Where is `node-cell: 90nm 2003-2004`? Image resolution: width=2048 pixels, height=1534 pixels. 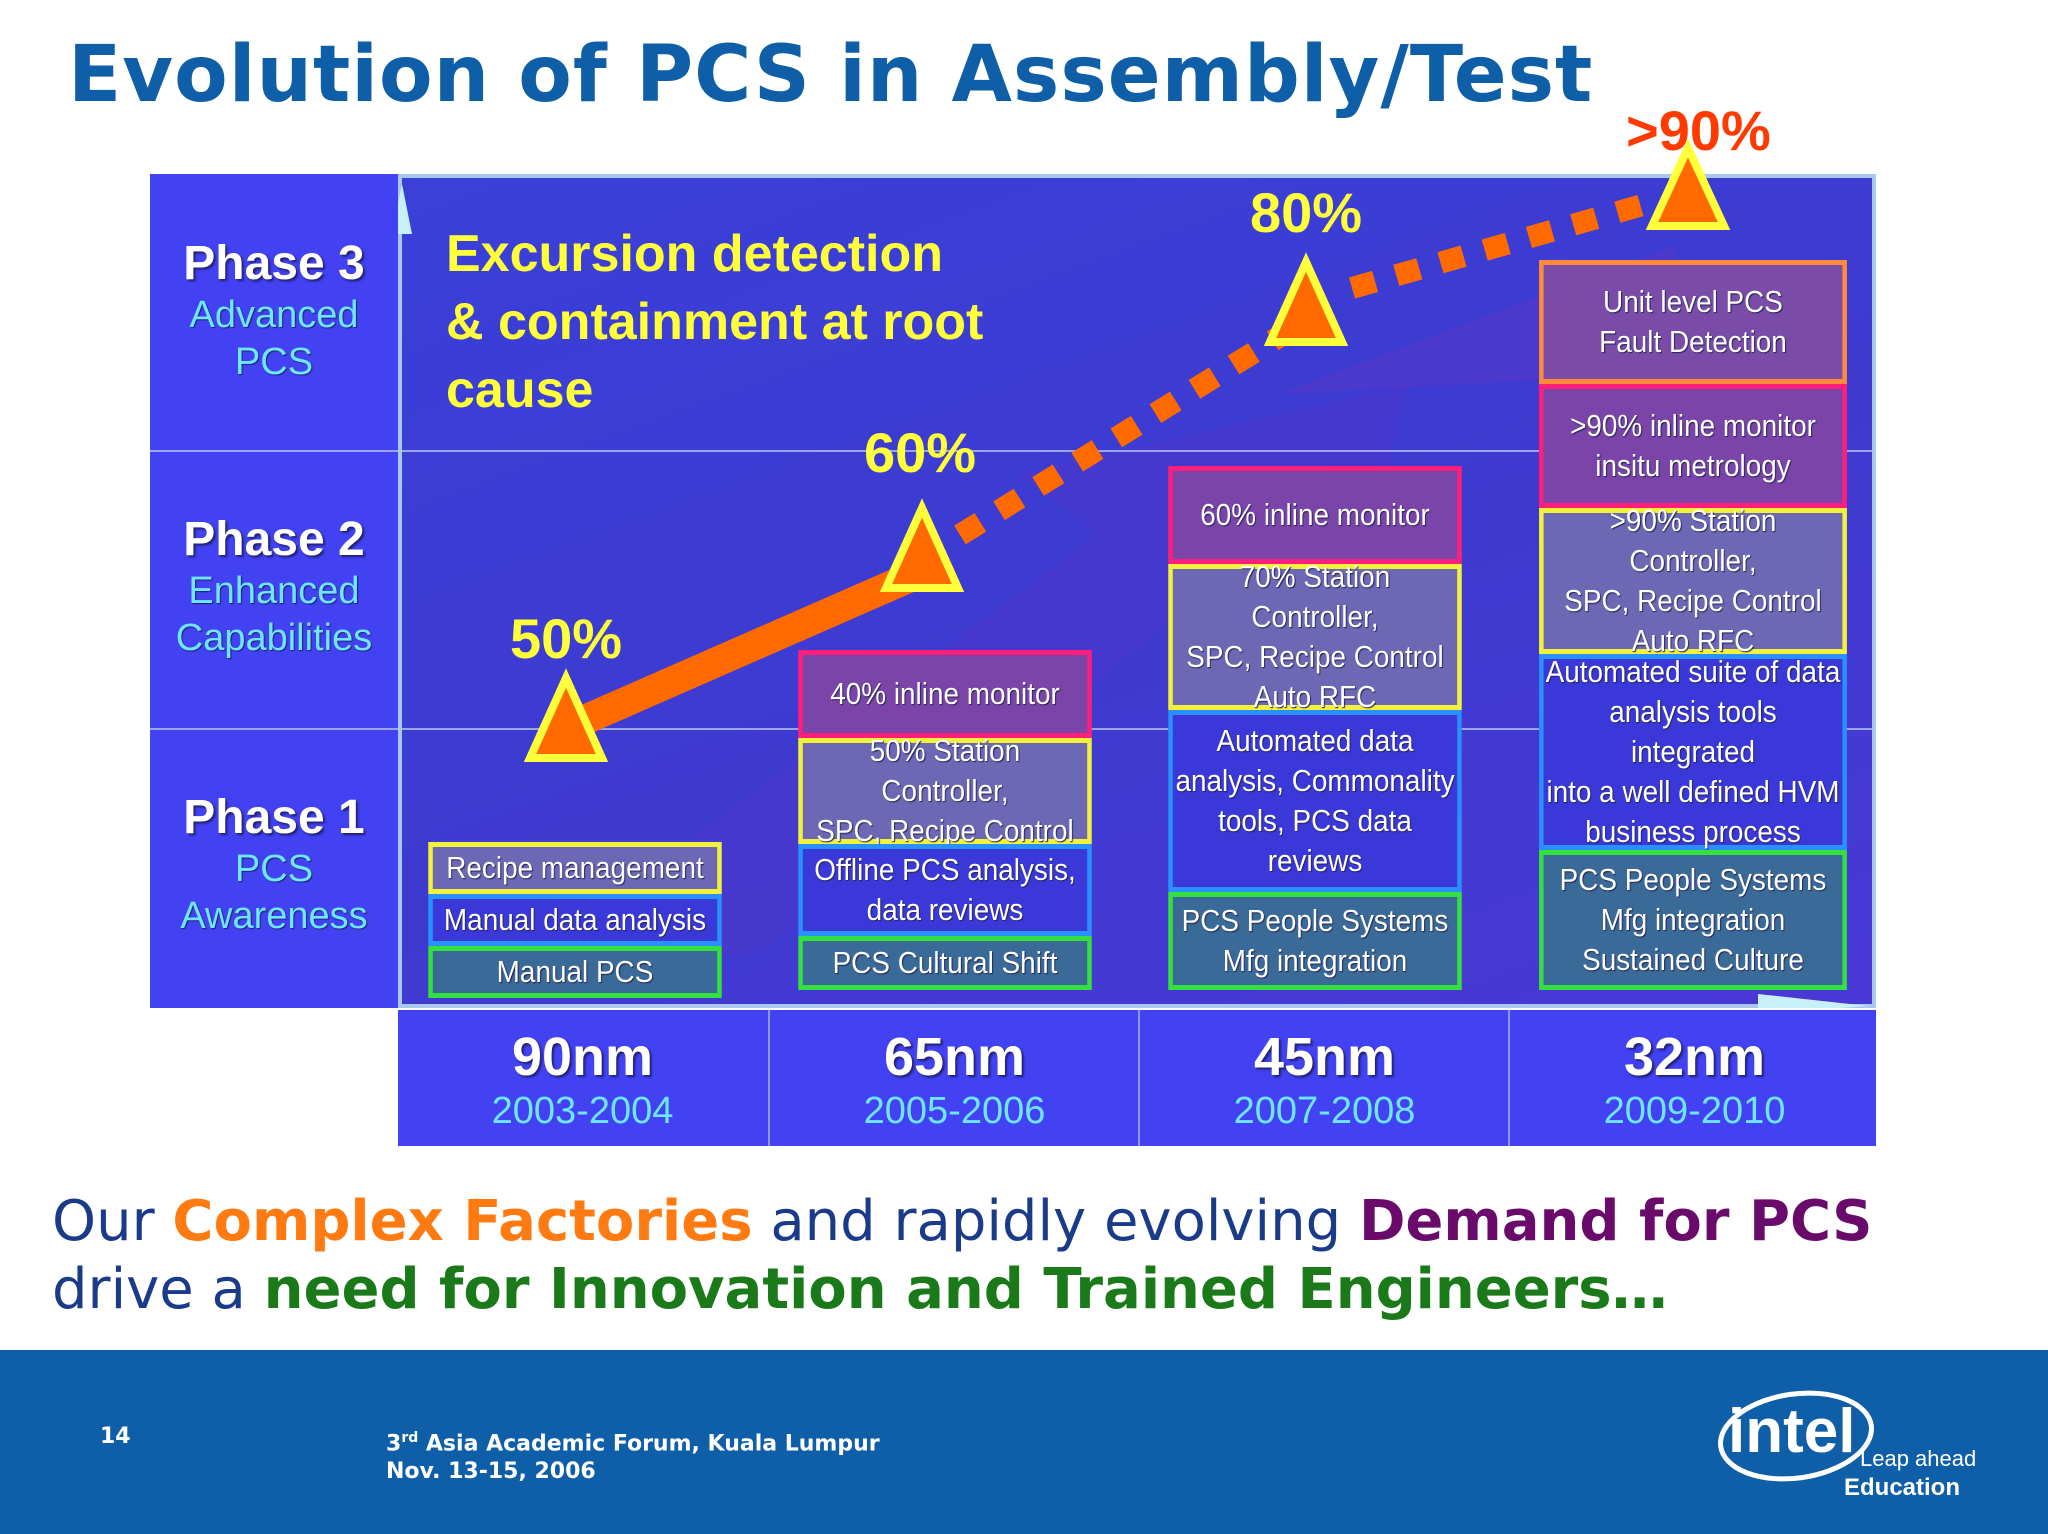
node-cell: 90nm 2003-2004 is located at coordinates (582, 1078).